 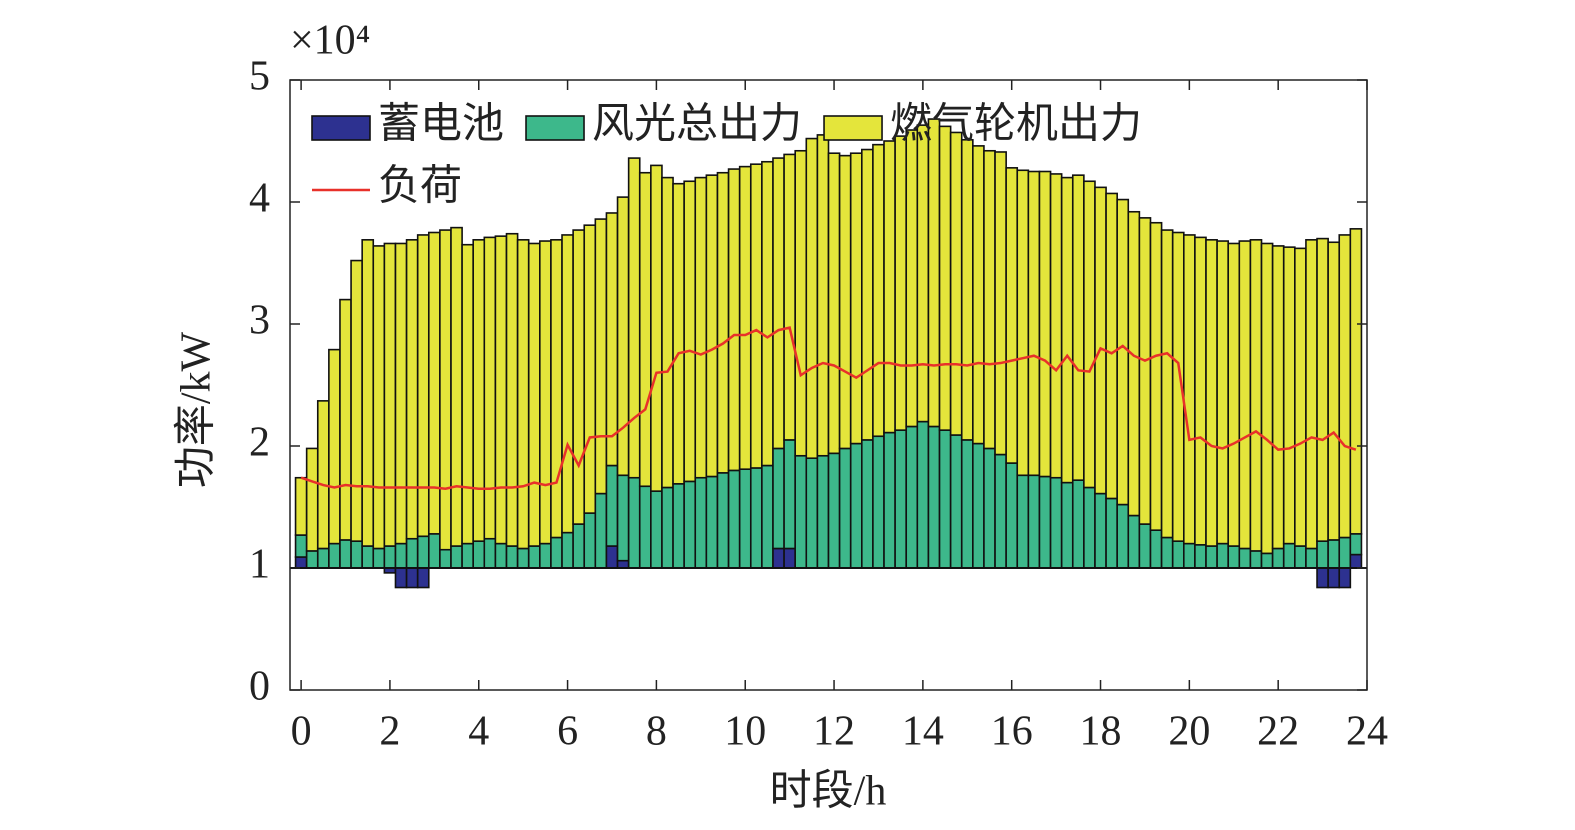 What do you see at coordinates (420, 187) in the screenshot?
I see `legend-label: 负荷` at bounding box center [420, 187].